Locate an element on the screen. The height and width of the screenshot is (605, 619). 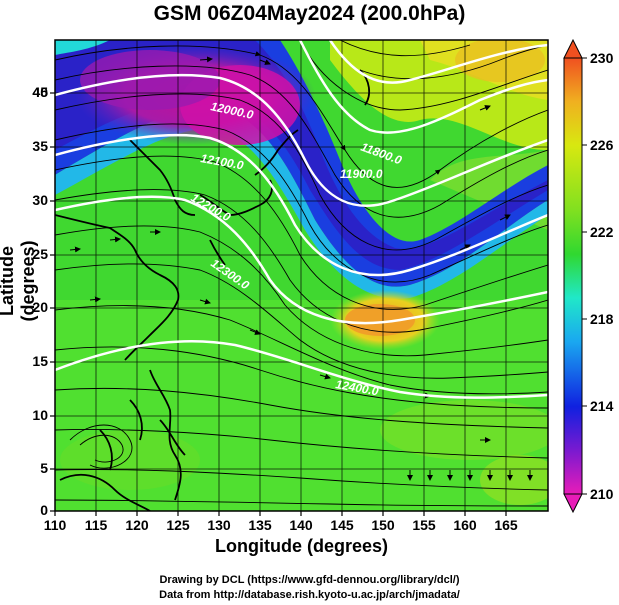
y-tick-label: 40 is located at coordinates (40, 92).